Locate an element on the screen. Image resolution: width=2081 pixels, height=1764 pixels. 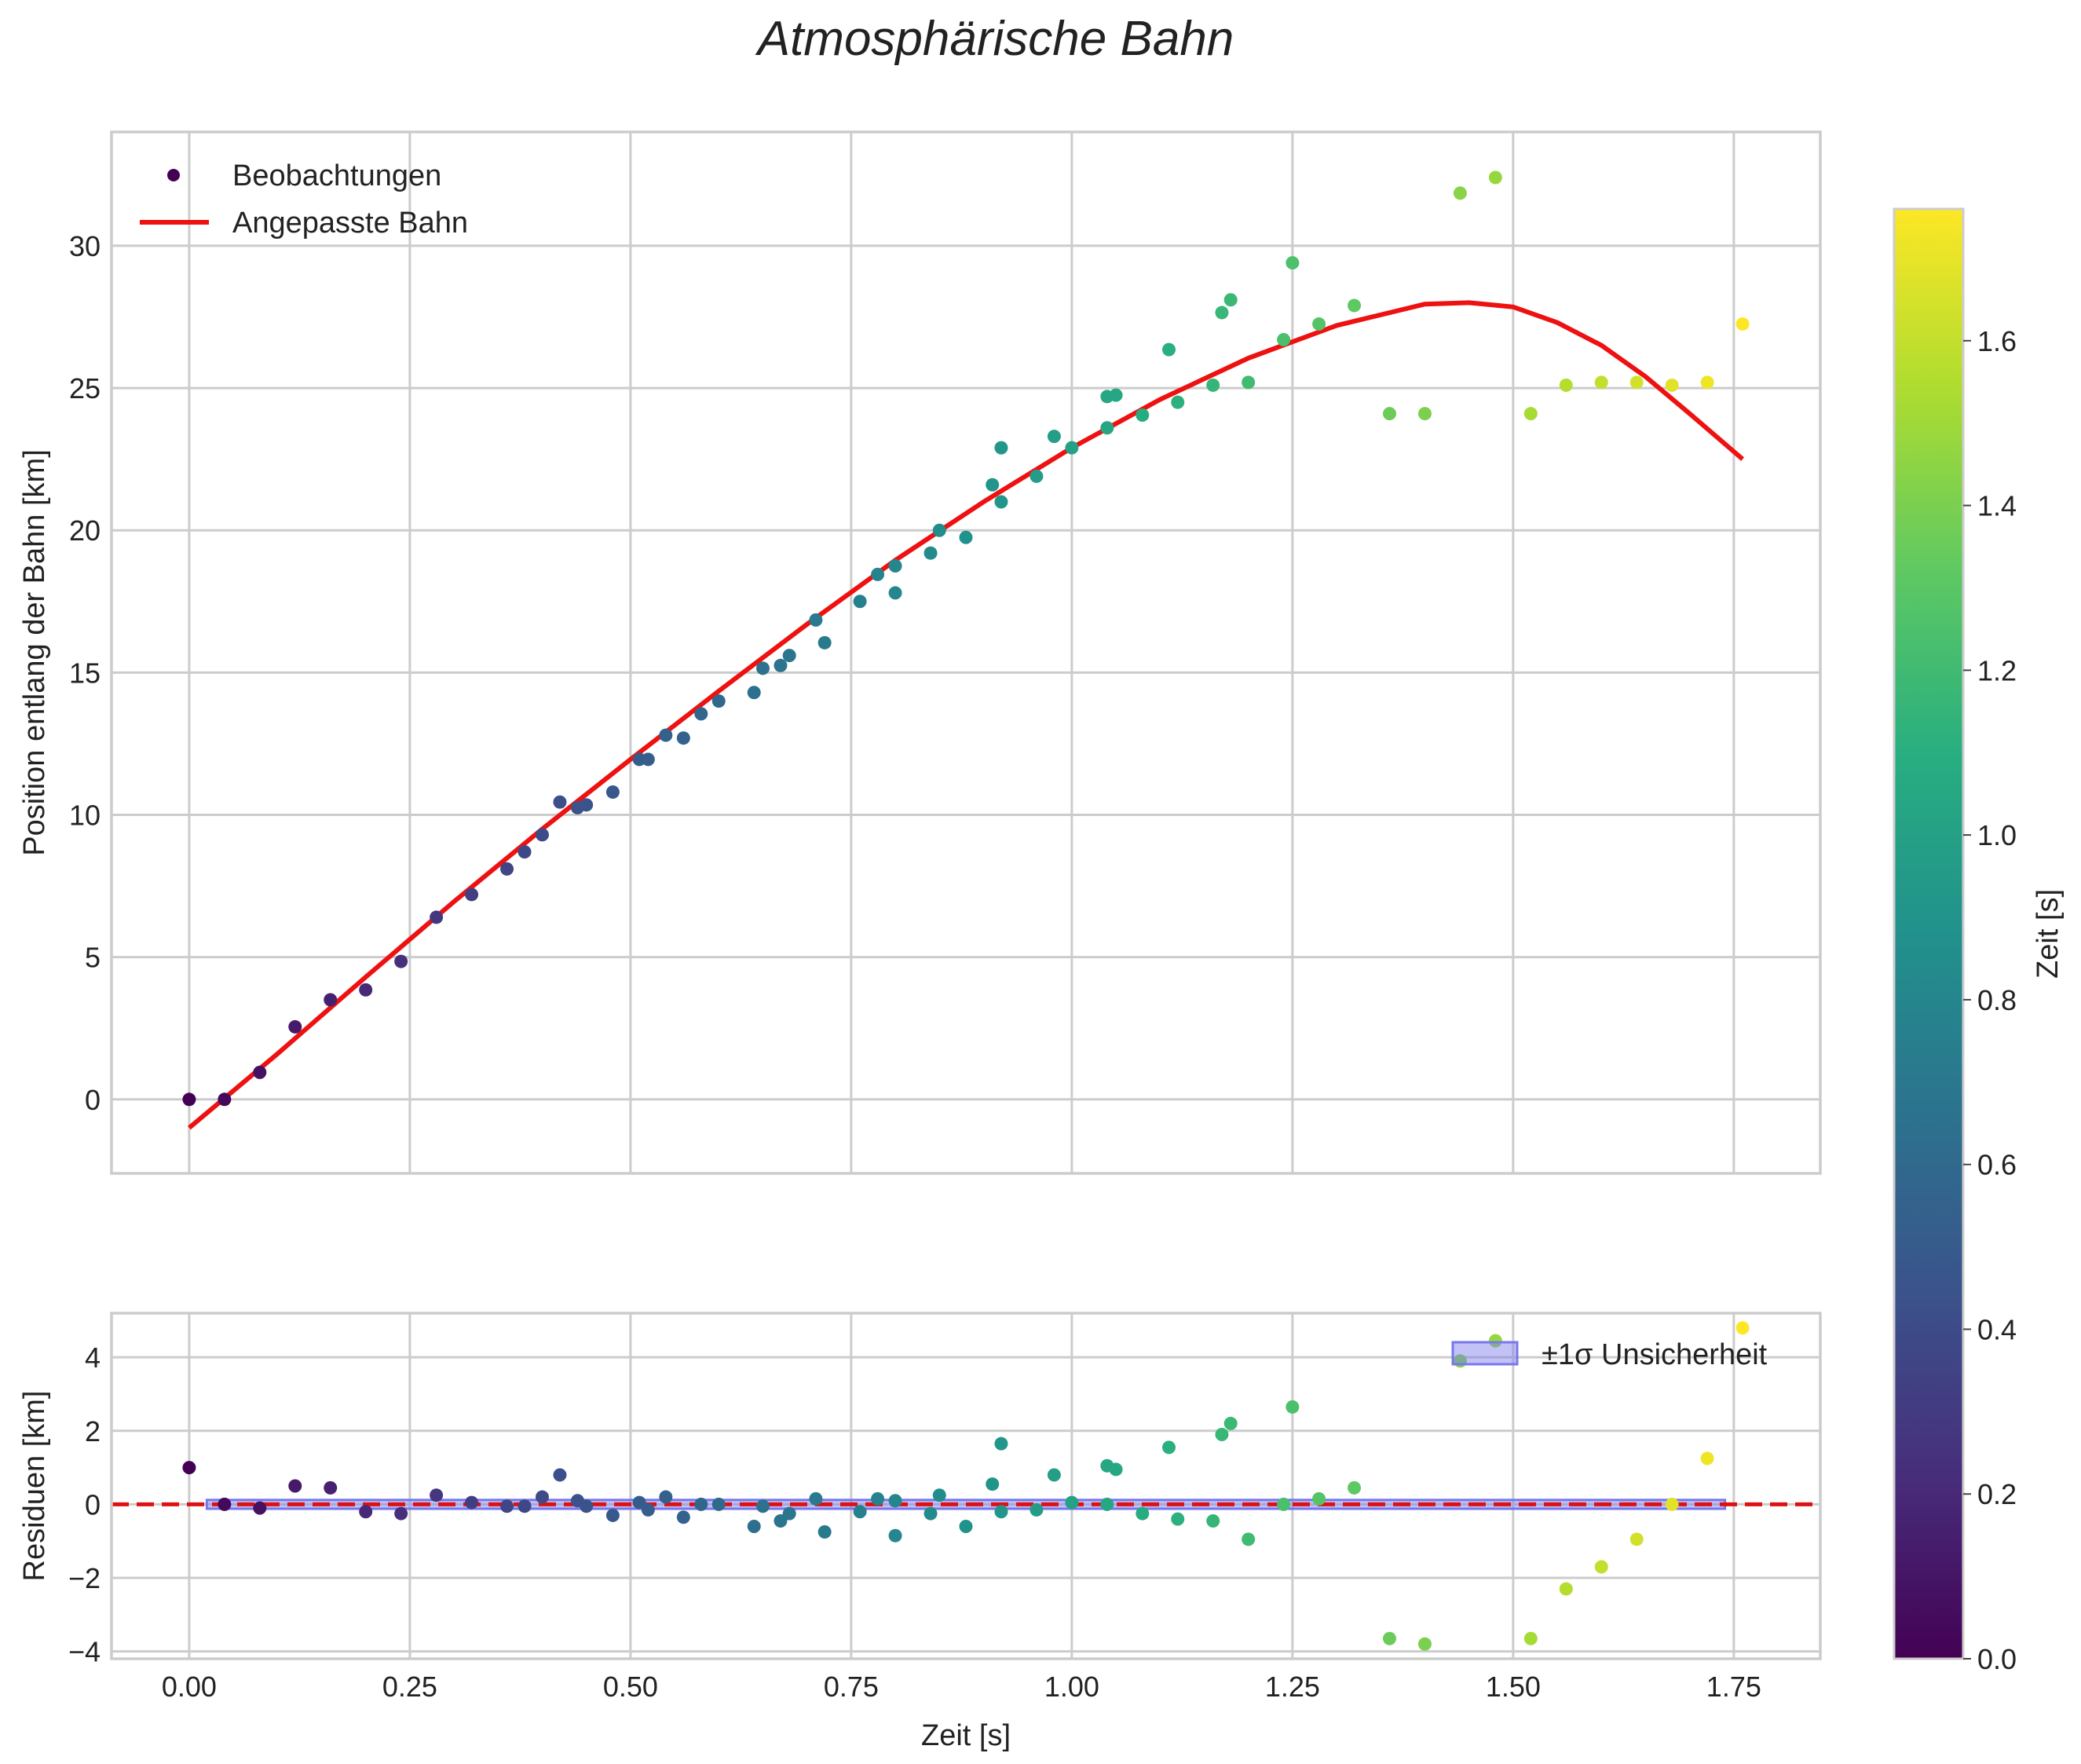
colorbar-tick-label: 1.2 is located at coordinates (1997, 670).